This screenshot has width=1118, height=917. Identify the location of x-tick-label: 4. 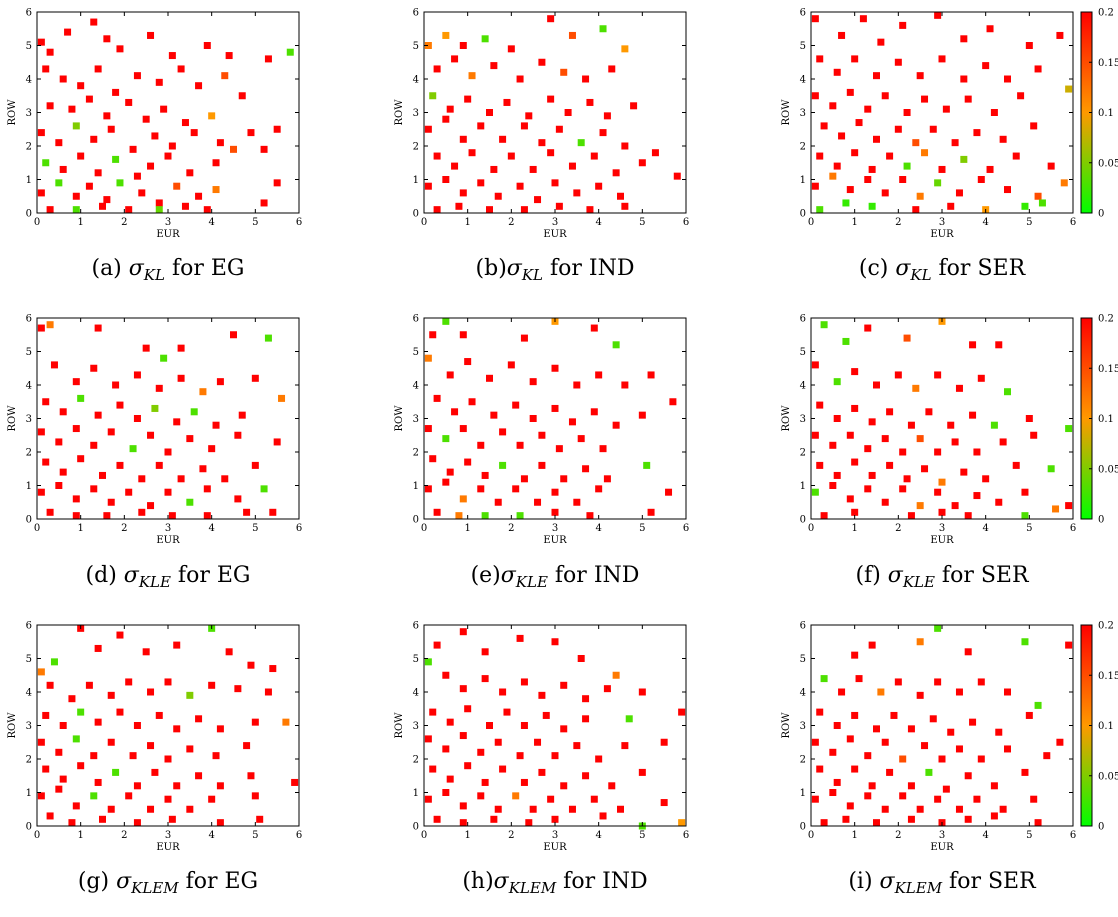
(598, 835).